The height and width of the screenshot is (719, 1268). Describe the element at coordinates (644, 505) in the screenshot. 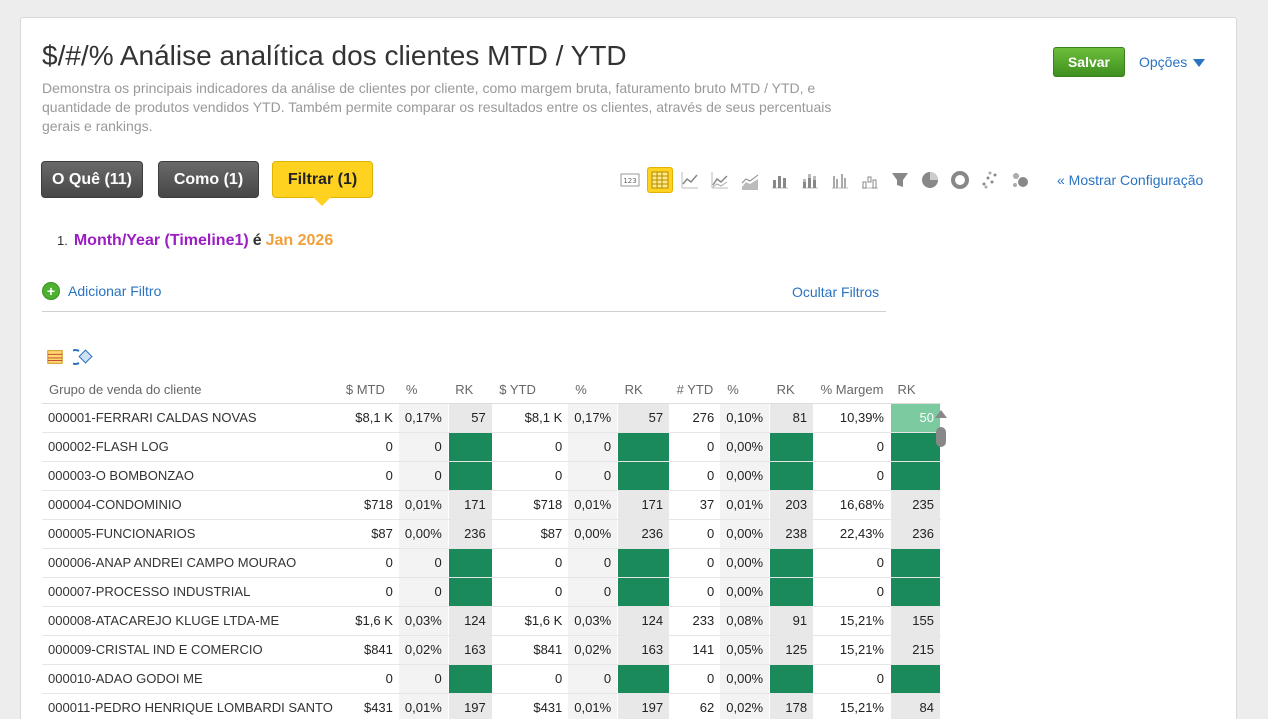

I see `cell-ytd-rk: 171` at that location.